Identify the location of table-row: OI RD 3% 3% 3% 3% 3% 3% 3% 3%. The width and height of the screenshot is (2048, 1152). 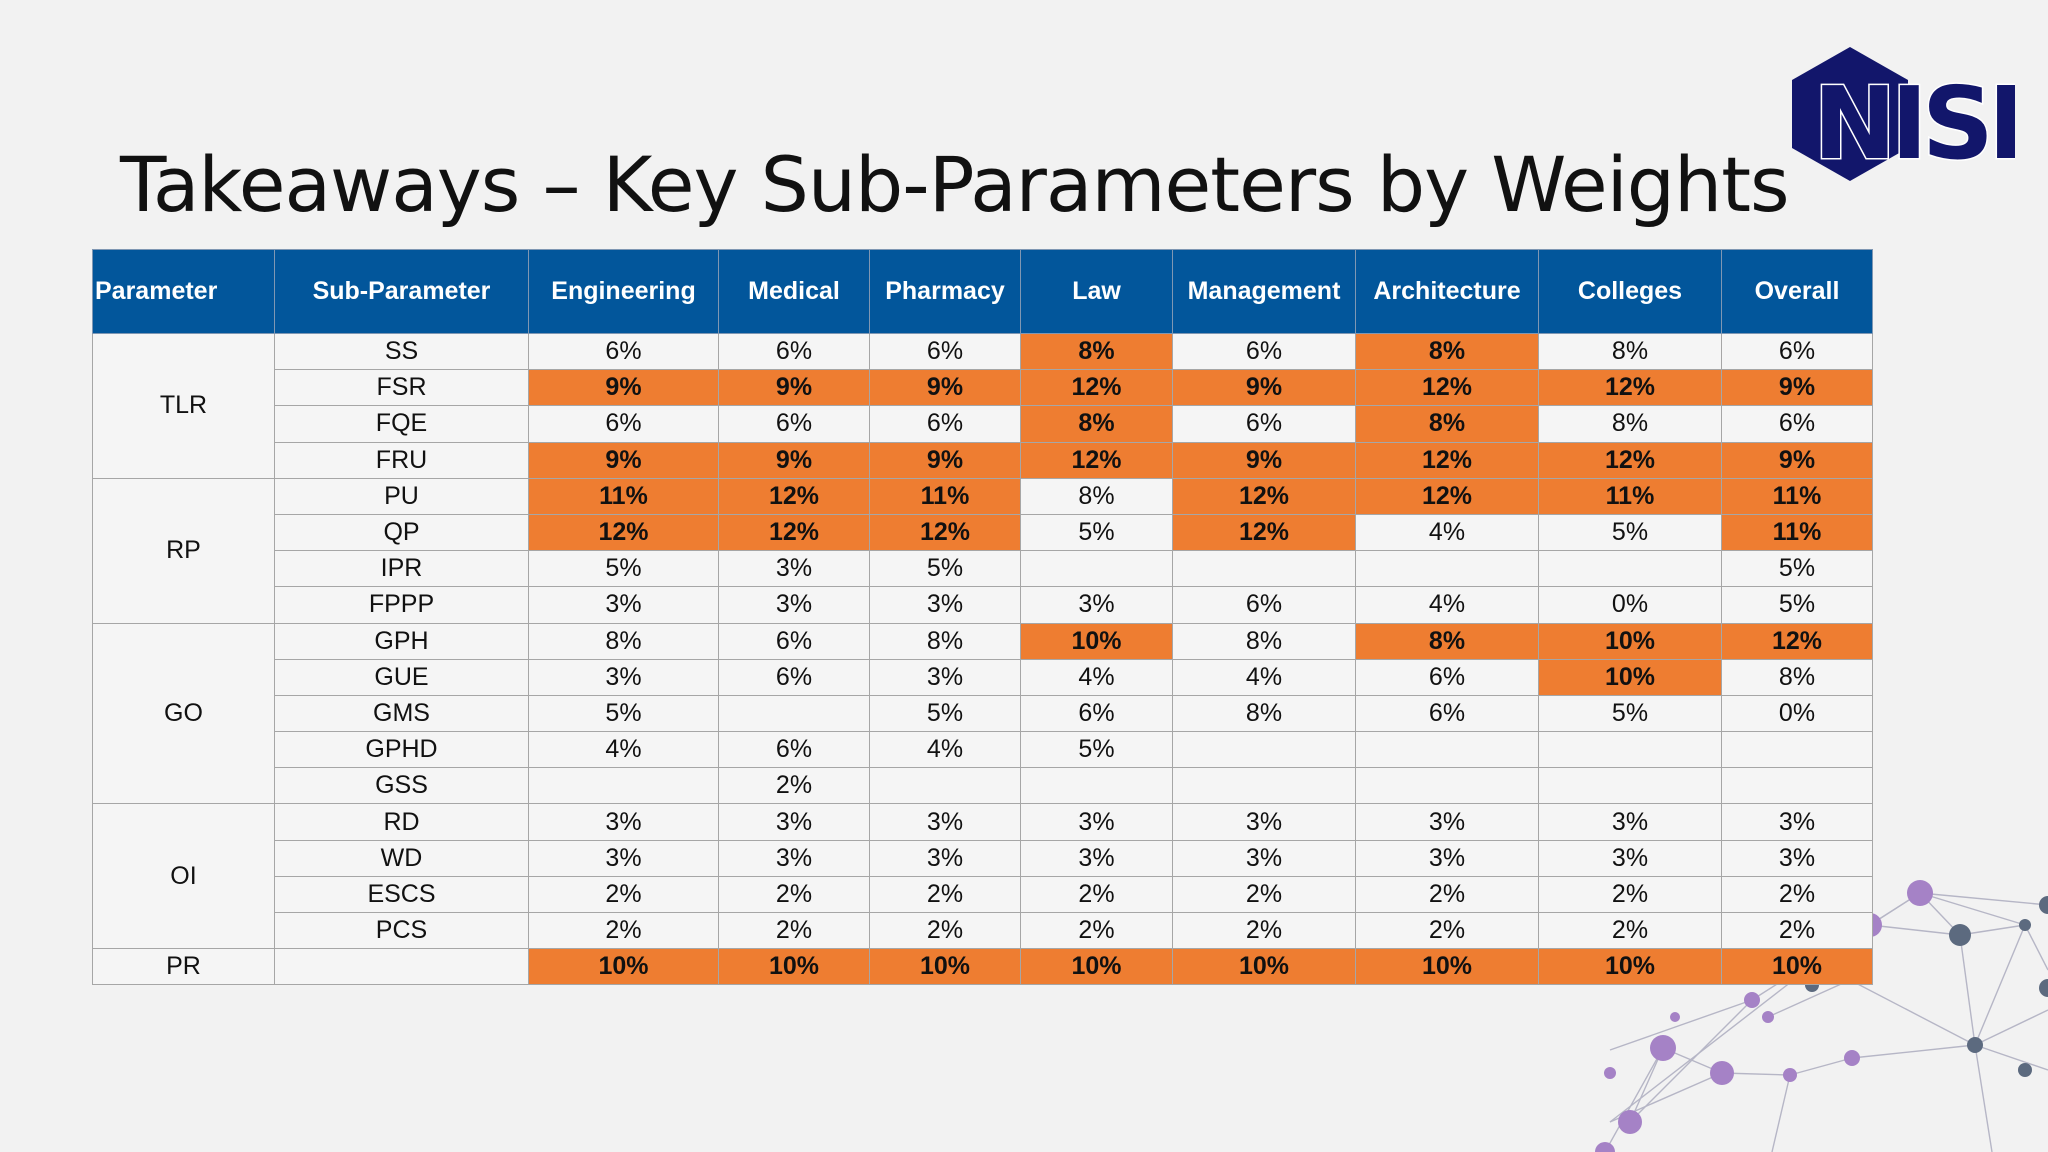
(982, 876).